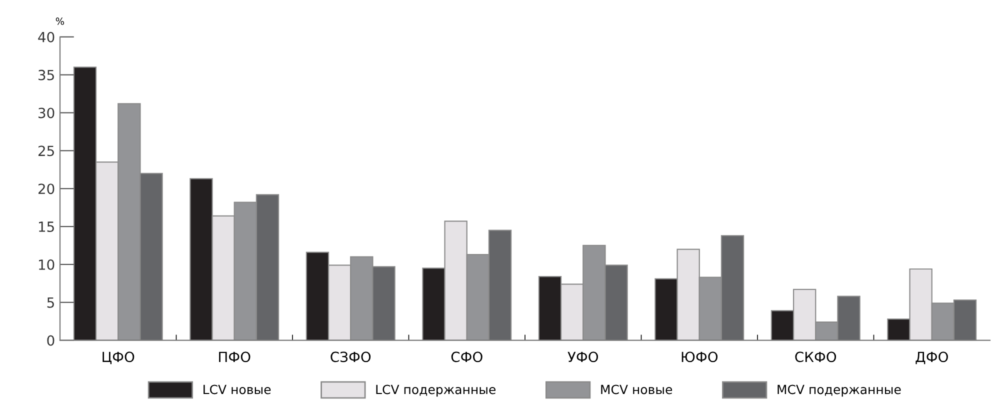 The width and height of the screenshot is (1000, 410). I want to click on y-tick-label: 10, so click(46, 264).